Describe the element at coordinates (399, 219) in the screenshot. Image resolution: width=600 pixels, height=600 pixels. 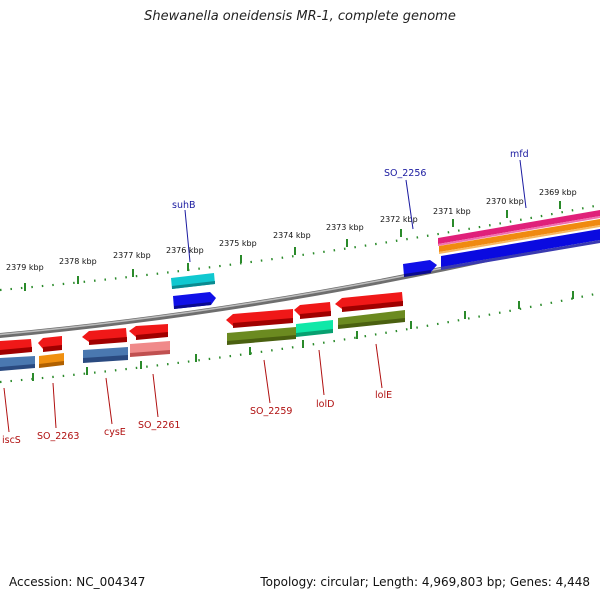
I see `kbp-label: 2372 kbp` at that location.